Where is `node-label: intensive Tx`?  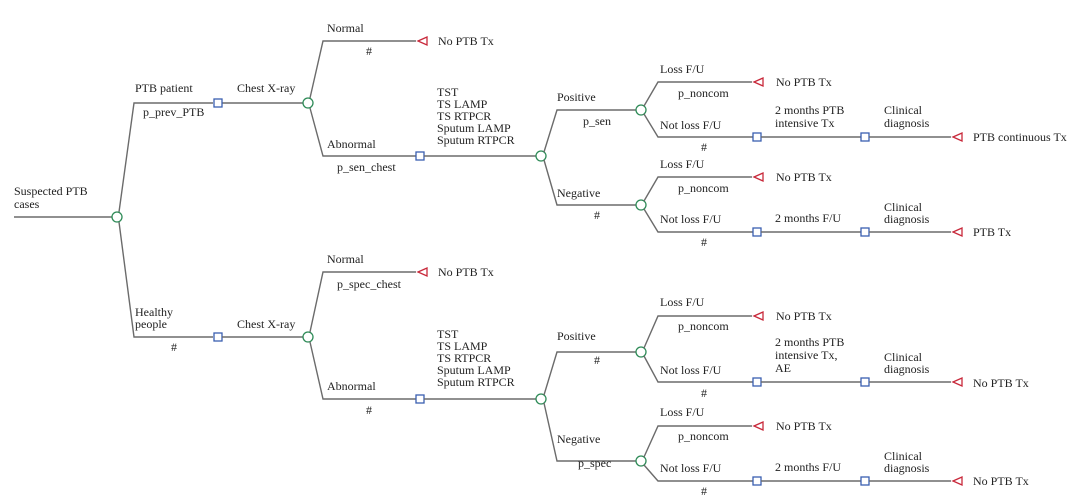
node-label: intensive Tx is located at coordinates (804, 123).